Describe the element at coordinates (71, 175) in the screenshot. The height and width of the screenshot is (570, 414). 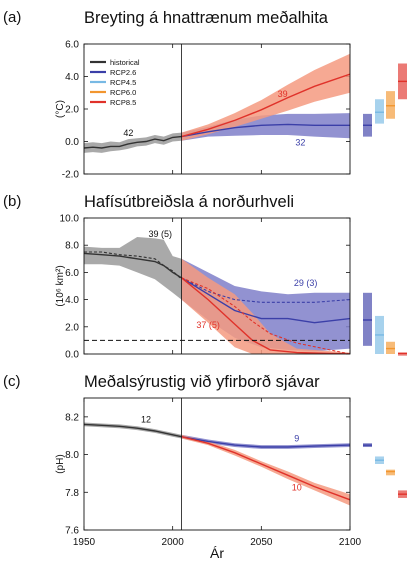
I see `y-tick-label: -2.0` at that location.